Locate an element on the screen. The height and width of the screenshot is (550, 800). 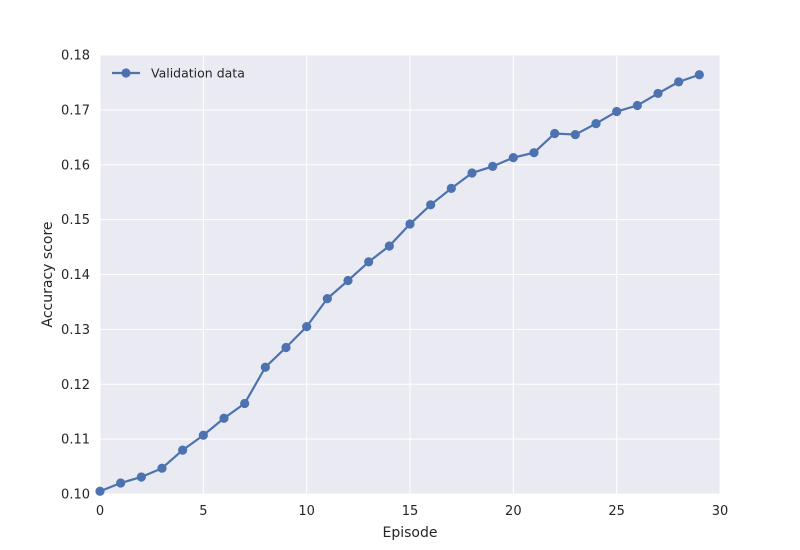
y-tick-label: 0.12 is located at coordinates (75, 385).